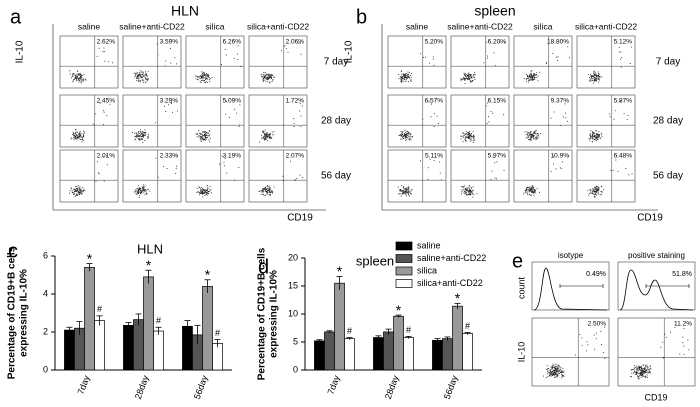 The height and width of the screenshot is (407, 700). I want to click on histogram-curve, so click(656, 290).